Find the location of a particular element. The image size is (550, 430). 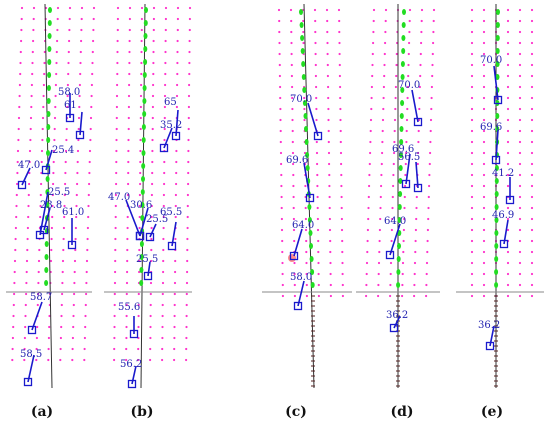

vector-label: 25.5 is located at coordinates (147, 259).